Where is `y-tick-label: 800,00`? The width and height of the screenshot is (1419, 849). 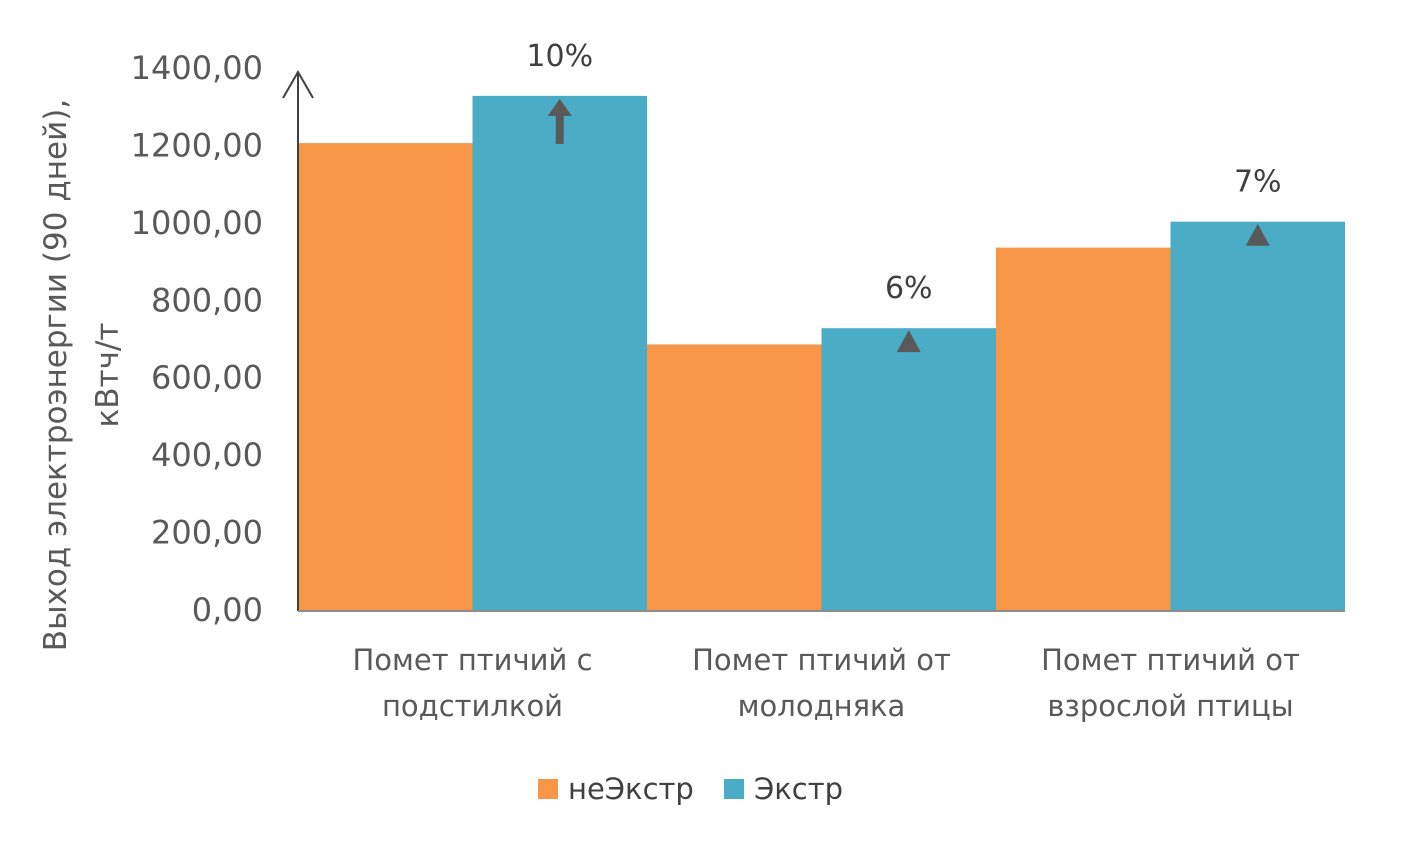
y-tick-label: 800,00 is located at coordinates (207, 300).